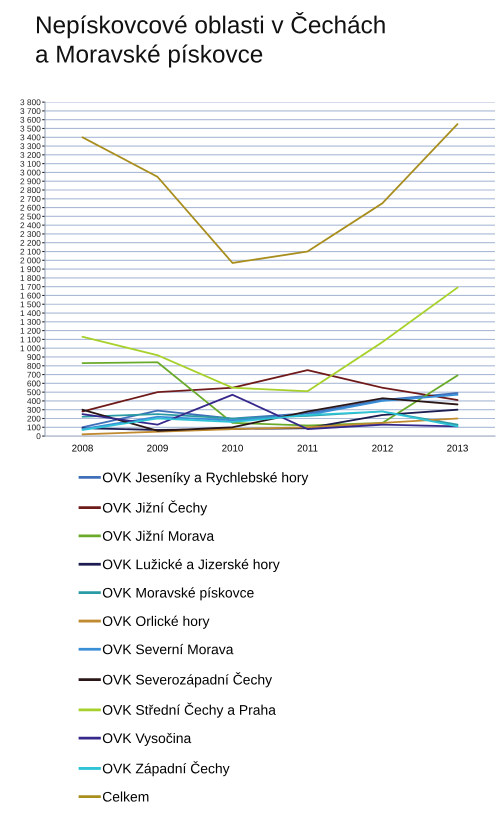  I want to click on y-tick-label: 3 400, so click(30, 137).